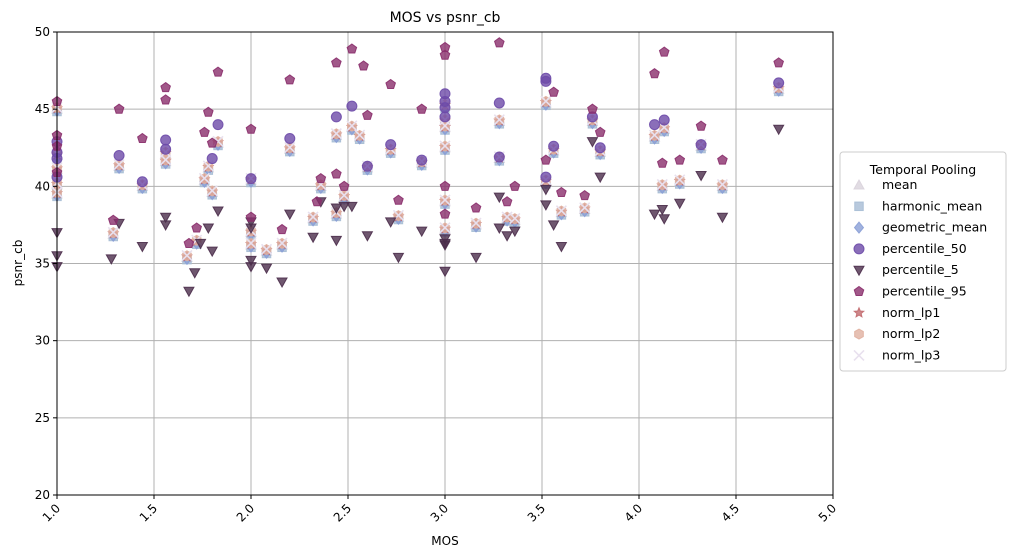 The image size is (1015, 559). Describe the element at coordinates (911, 333) in the screenshot. I see `legend-label: norm_lp2` at that location.